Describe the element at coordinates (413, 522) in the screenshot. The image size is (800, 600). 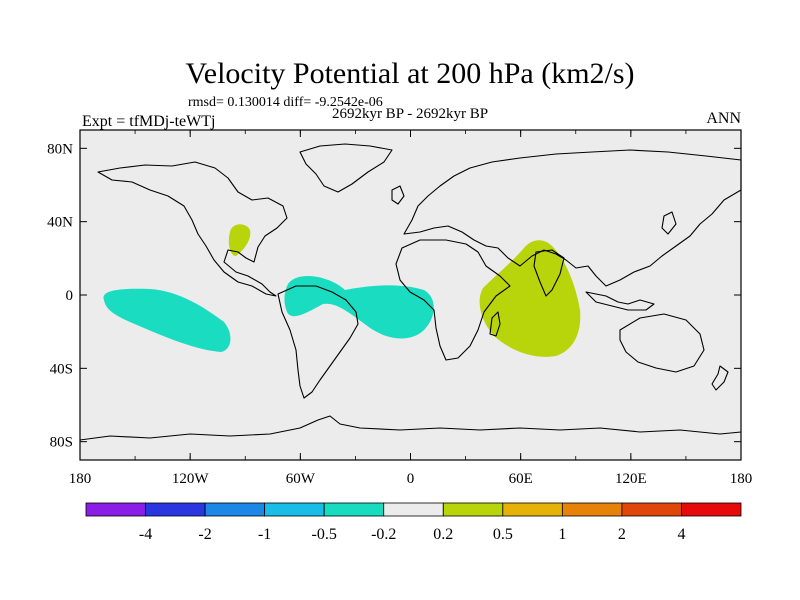
I see `colorbar: -4 -2 -1 -0.5 -0.2 0.2 0.5 1 2 4` at that location.